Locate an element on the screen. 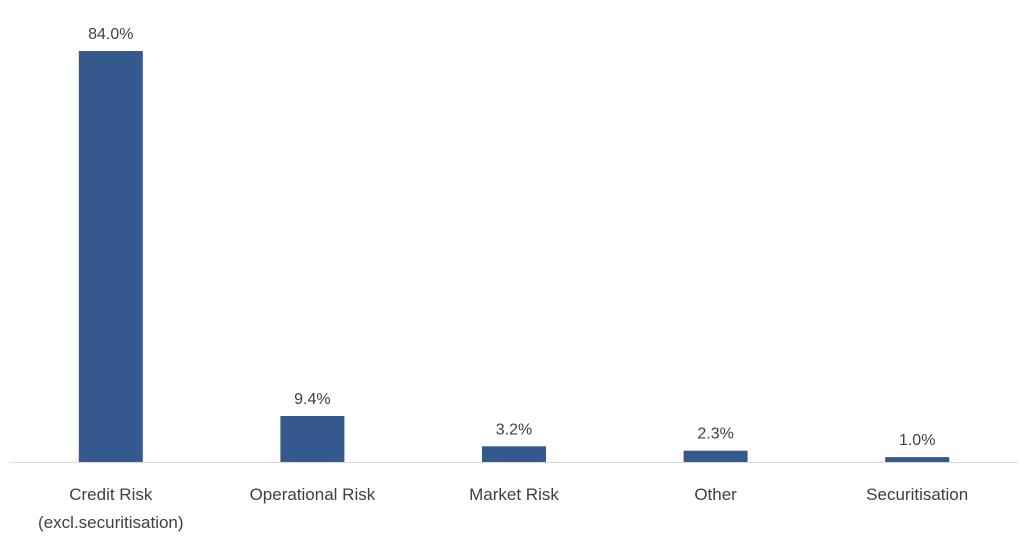 Image resolution: width=1023 pixels, height=538 pixels. category-label: (excl.securitisation) is located at coordinates (111, 522).